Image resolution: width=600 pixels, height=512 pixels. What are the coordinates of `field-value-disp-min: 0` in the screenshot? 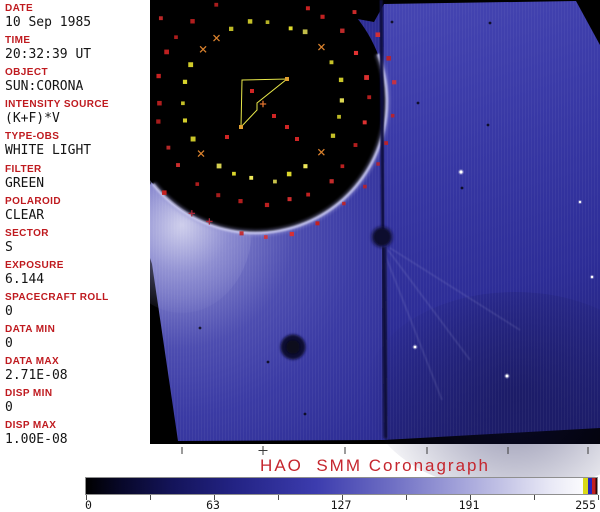 It's located at (9, 408).